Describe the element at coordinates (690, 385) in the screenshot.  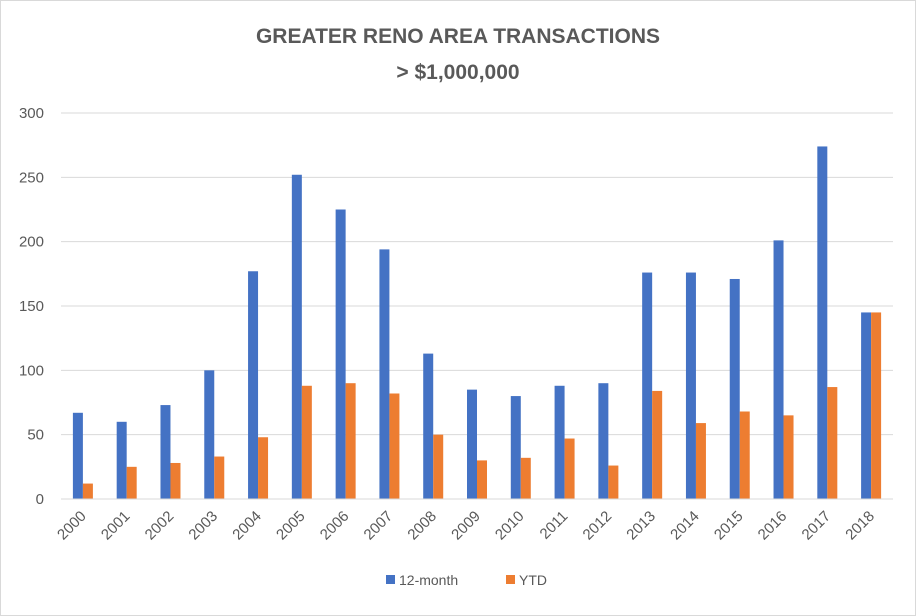
I see `bar-12-month-2014` at that location.